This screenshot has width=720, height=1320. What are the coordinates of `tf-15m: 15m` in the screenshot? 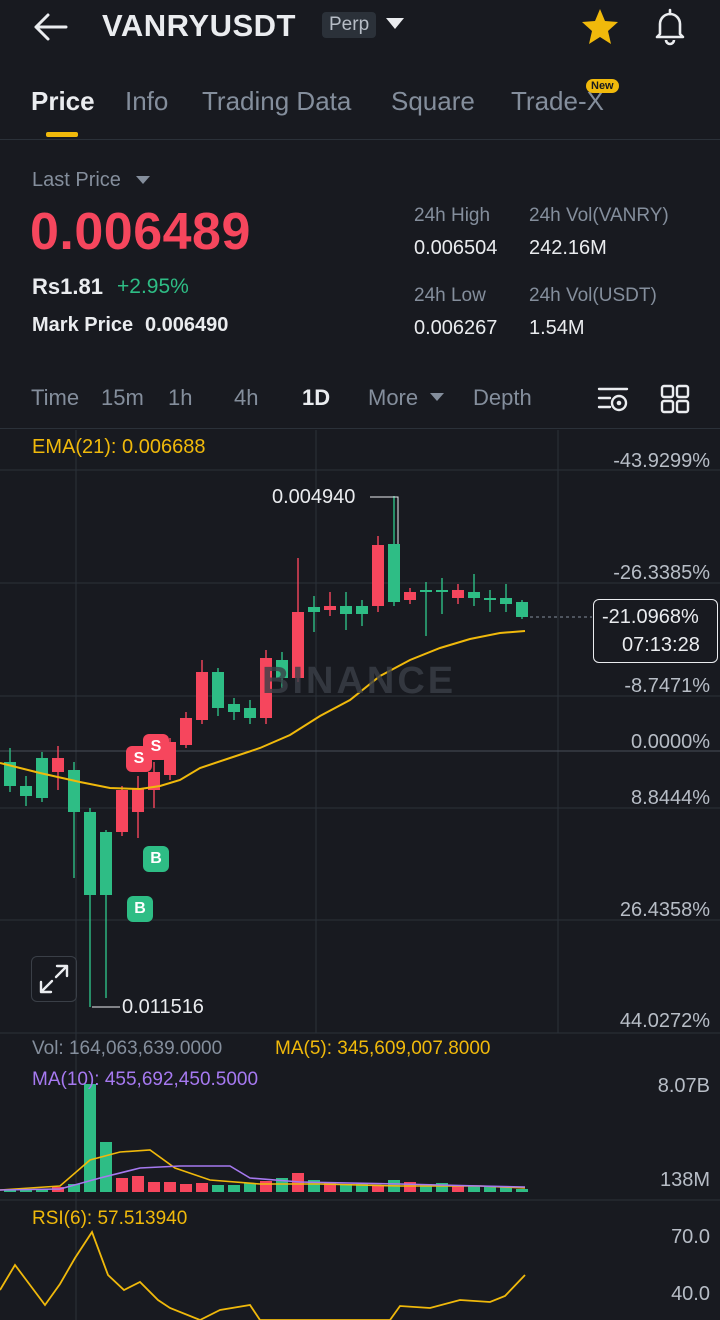 It's located at (122, 397).